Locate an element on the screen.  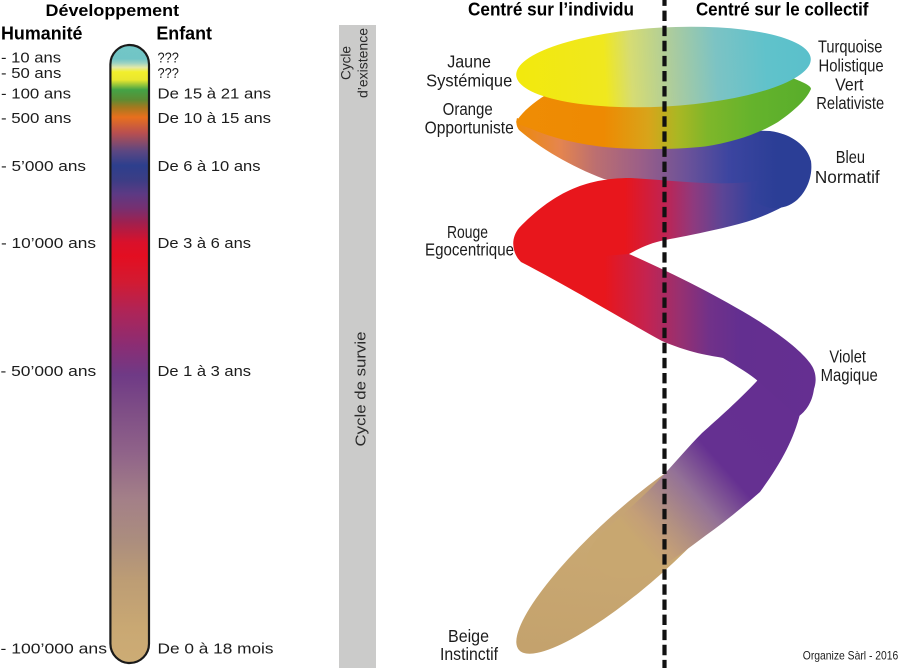
svg-text: Bleu is located at coordinates (850, 157).